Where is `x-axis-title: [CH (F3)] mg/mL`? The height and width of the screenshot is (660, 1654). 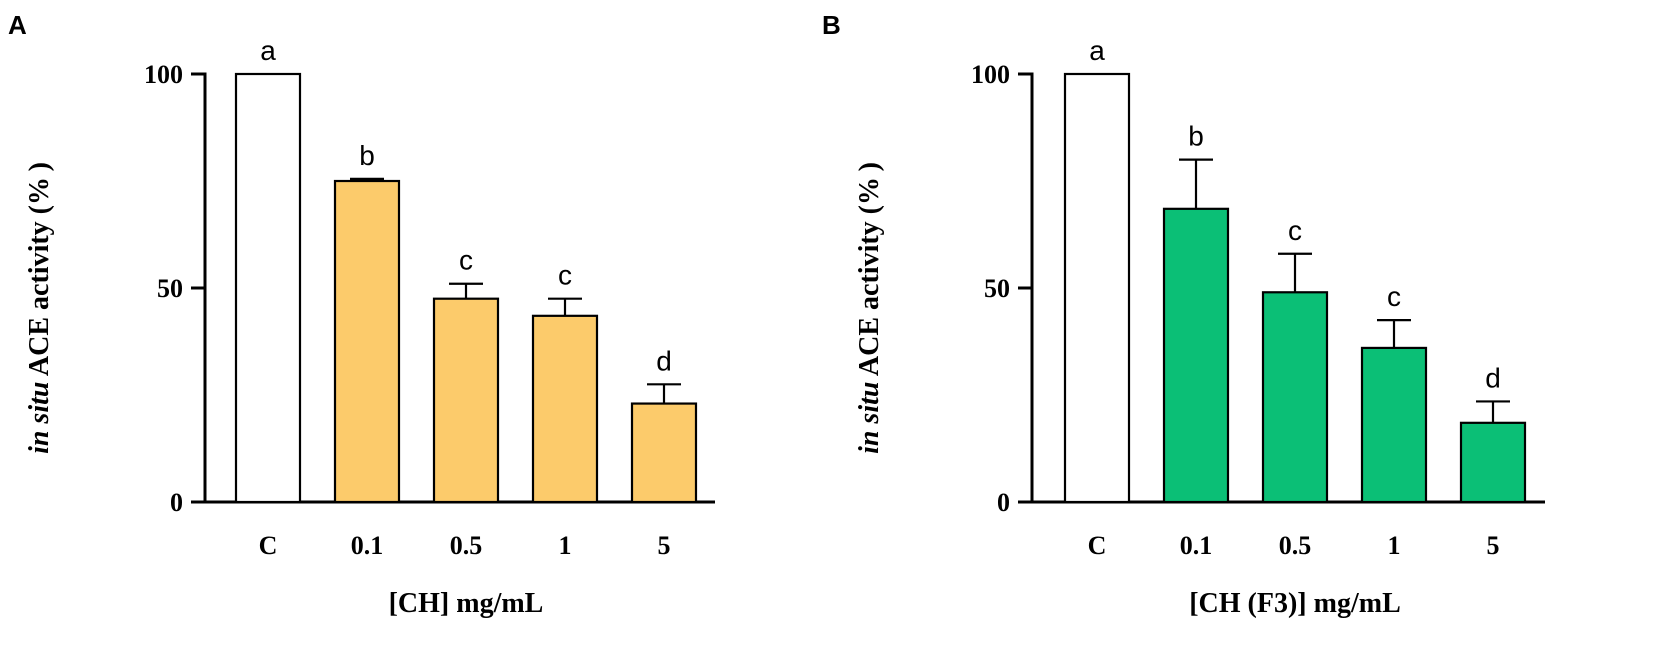
x-axis-title: [CH (F3)] mg/mL is located at coordinates (1295, 603).